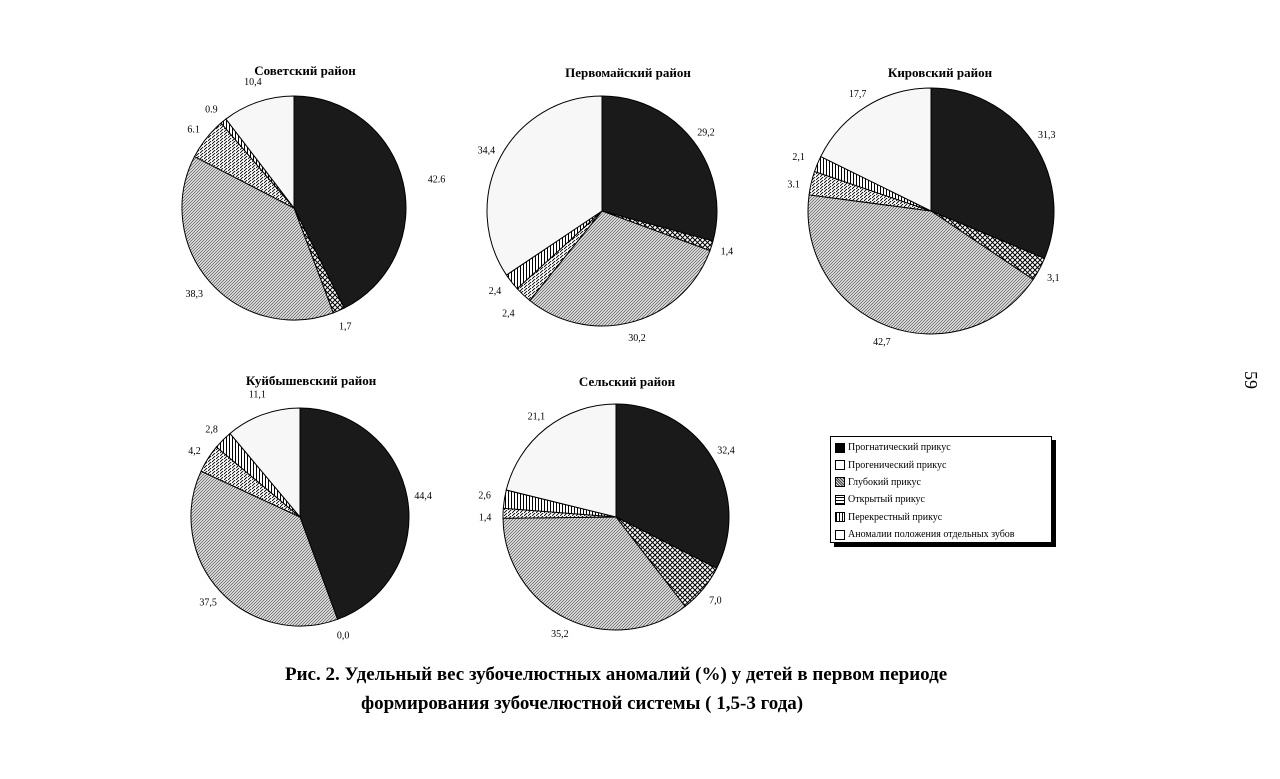  I want to click on pie-title: Сельский район, so click(627, 381).